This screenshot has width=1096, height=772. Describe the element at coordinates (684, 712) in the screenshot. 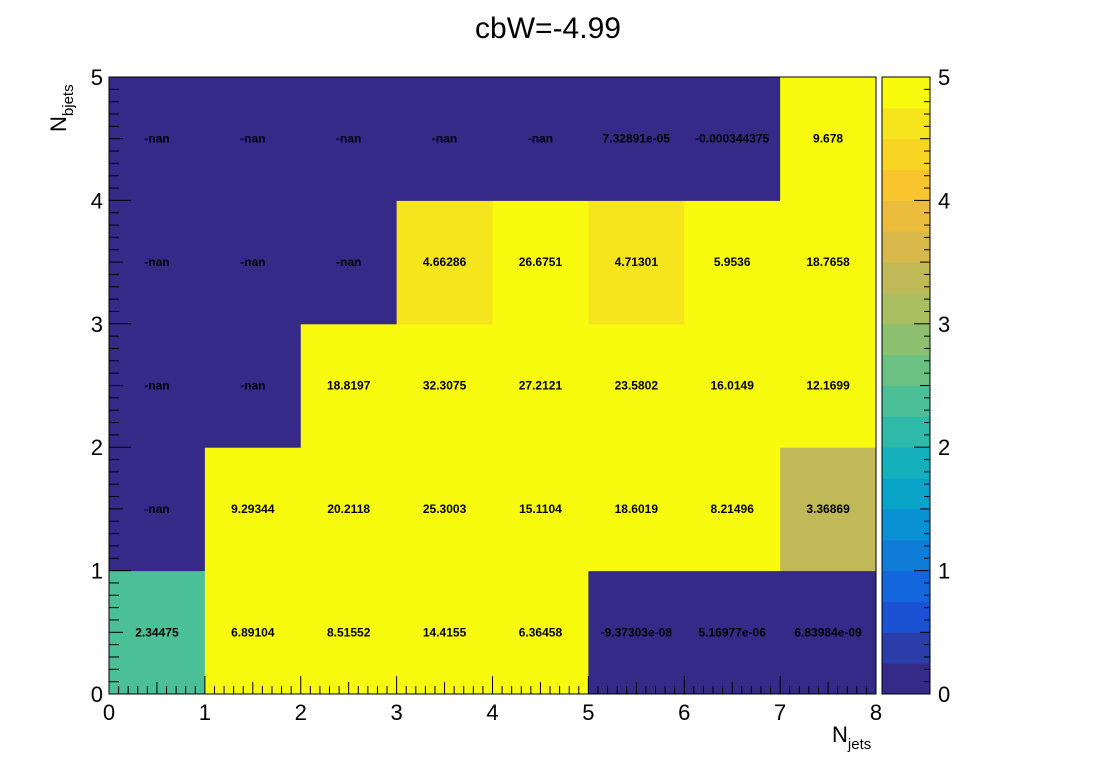

I see `x-tick-label: 6` at that location.